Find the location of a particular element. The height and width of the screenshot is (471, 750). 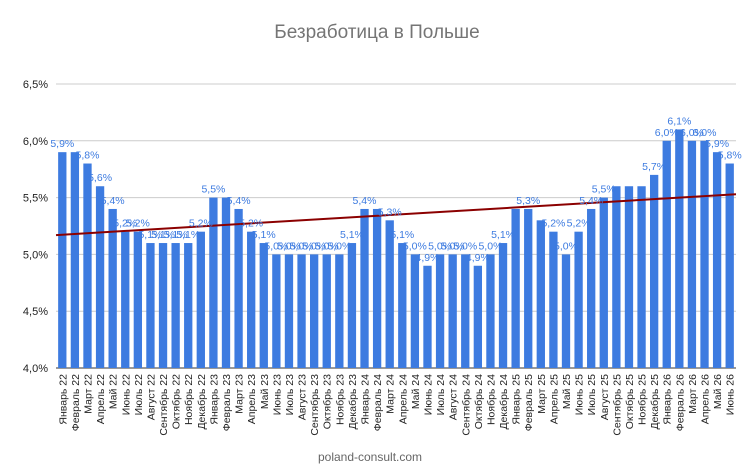

x-tick-label: Апрель 22 is located at coordinates (101, 399).